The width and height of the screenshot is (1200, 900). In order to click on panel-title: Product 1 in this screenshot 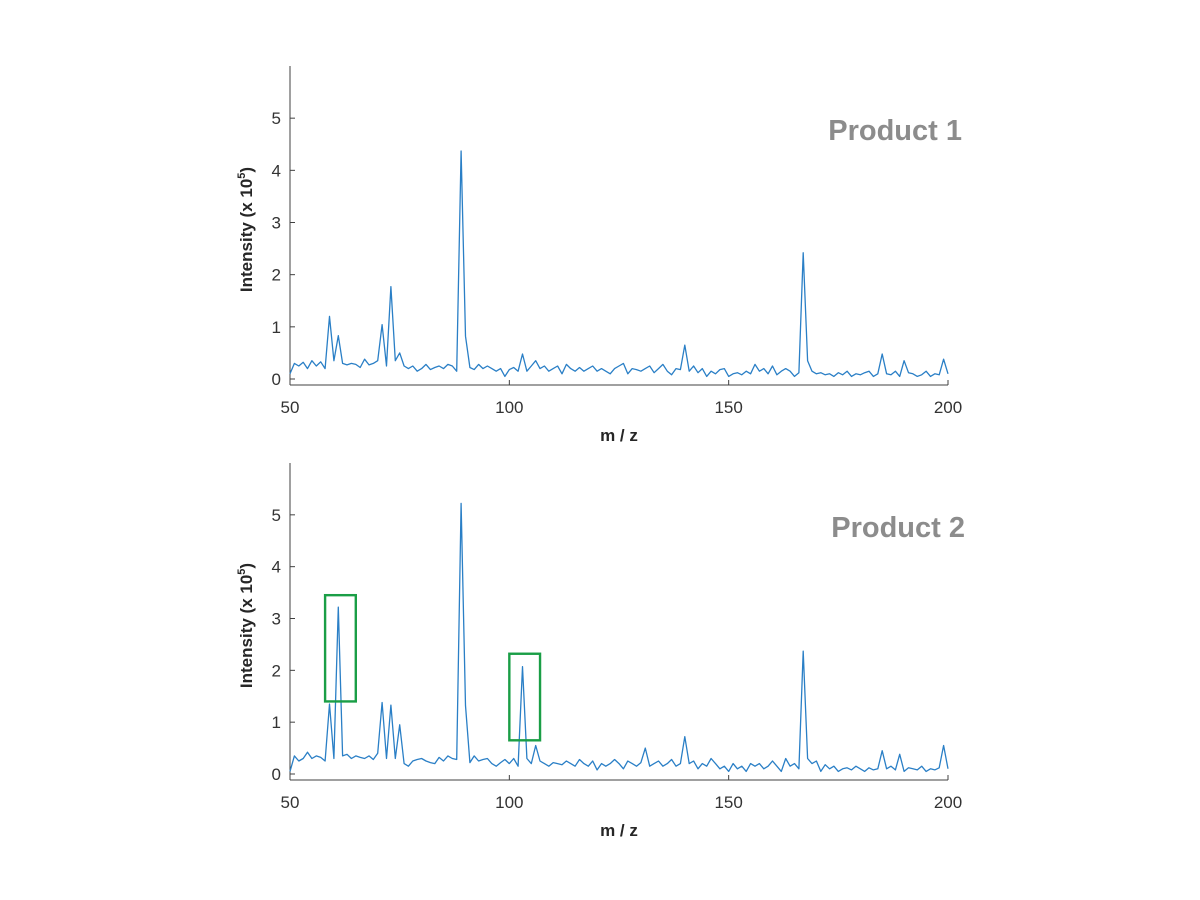, I will do `click(895, 131)`.